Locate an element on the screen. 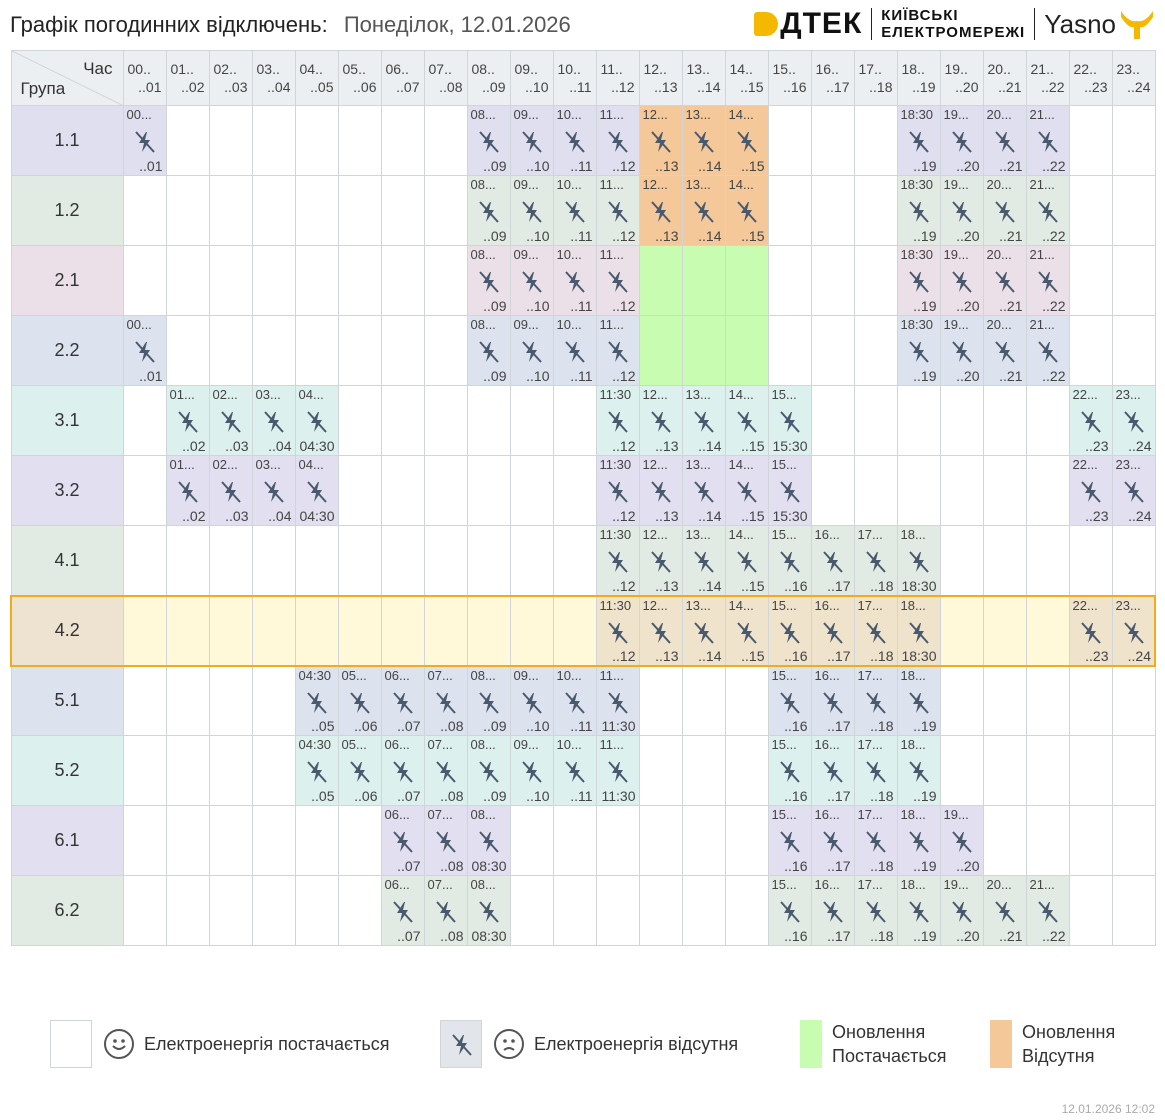  cell-start-time: 04:30 is located at coordinates (315, 744).